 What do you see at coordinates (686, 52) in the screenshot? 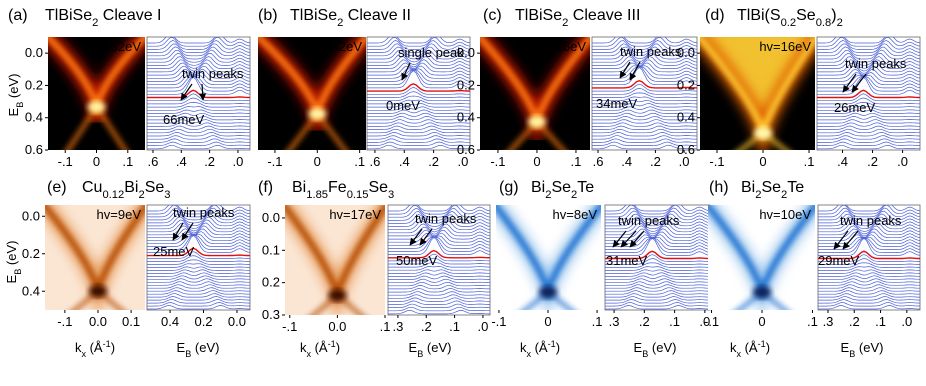
I see `y-tick-label: 0.0` at bounding box center [686, 52].